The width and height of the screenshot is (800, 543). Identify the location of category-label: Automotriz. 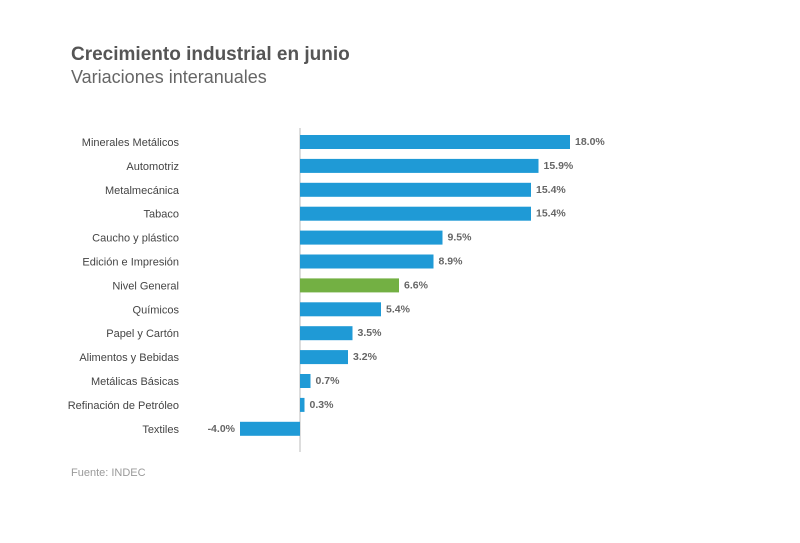
(152, 167).